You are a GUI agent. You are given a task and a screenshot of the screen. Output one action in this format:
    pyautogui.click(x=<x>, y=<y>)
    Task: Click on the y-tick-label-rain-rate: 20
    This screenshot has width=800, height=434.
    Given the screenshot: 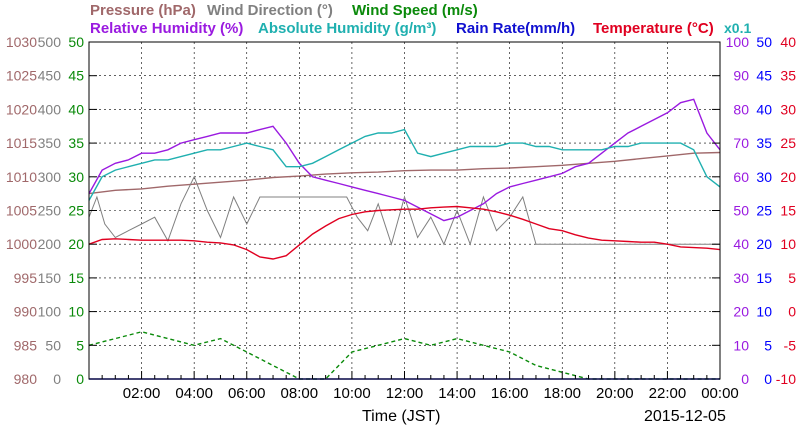 What is the action you would take?
    pyautogui.click(x=764, y=244)
    